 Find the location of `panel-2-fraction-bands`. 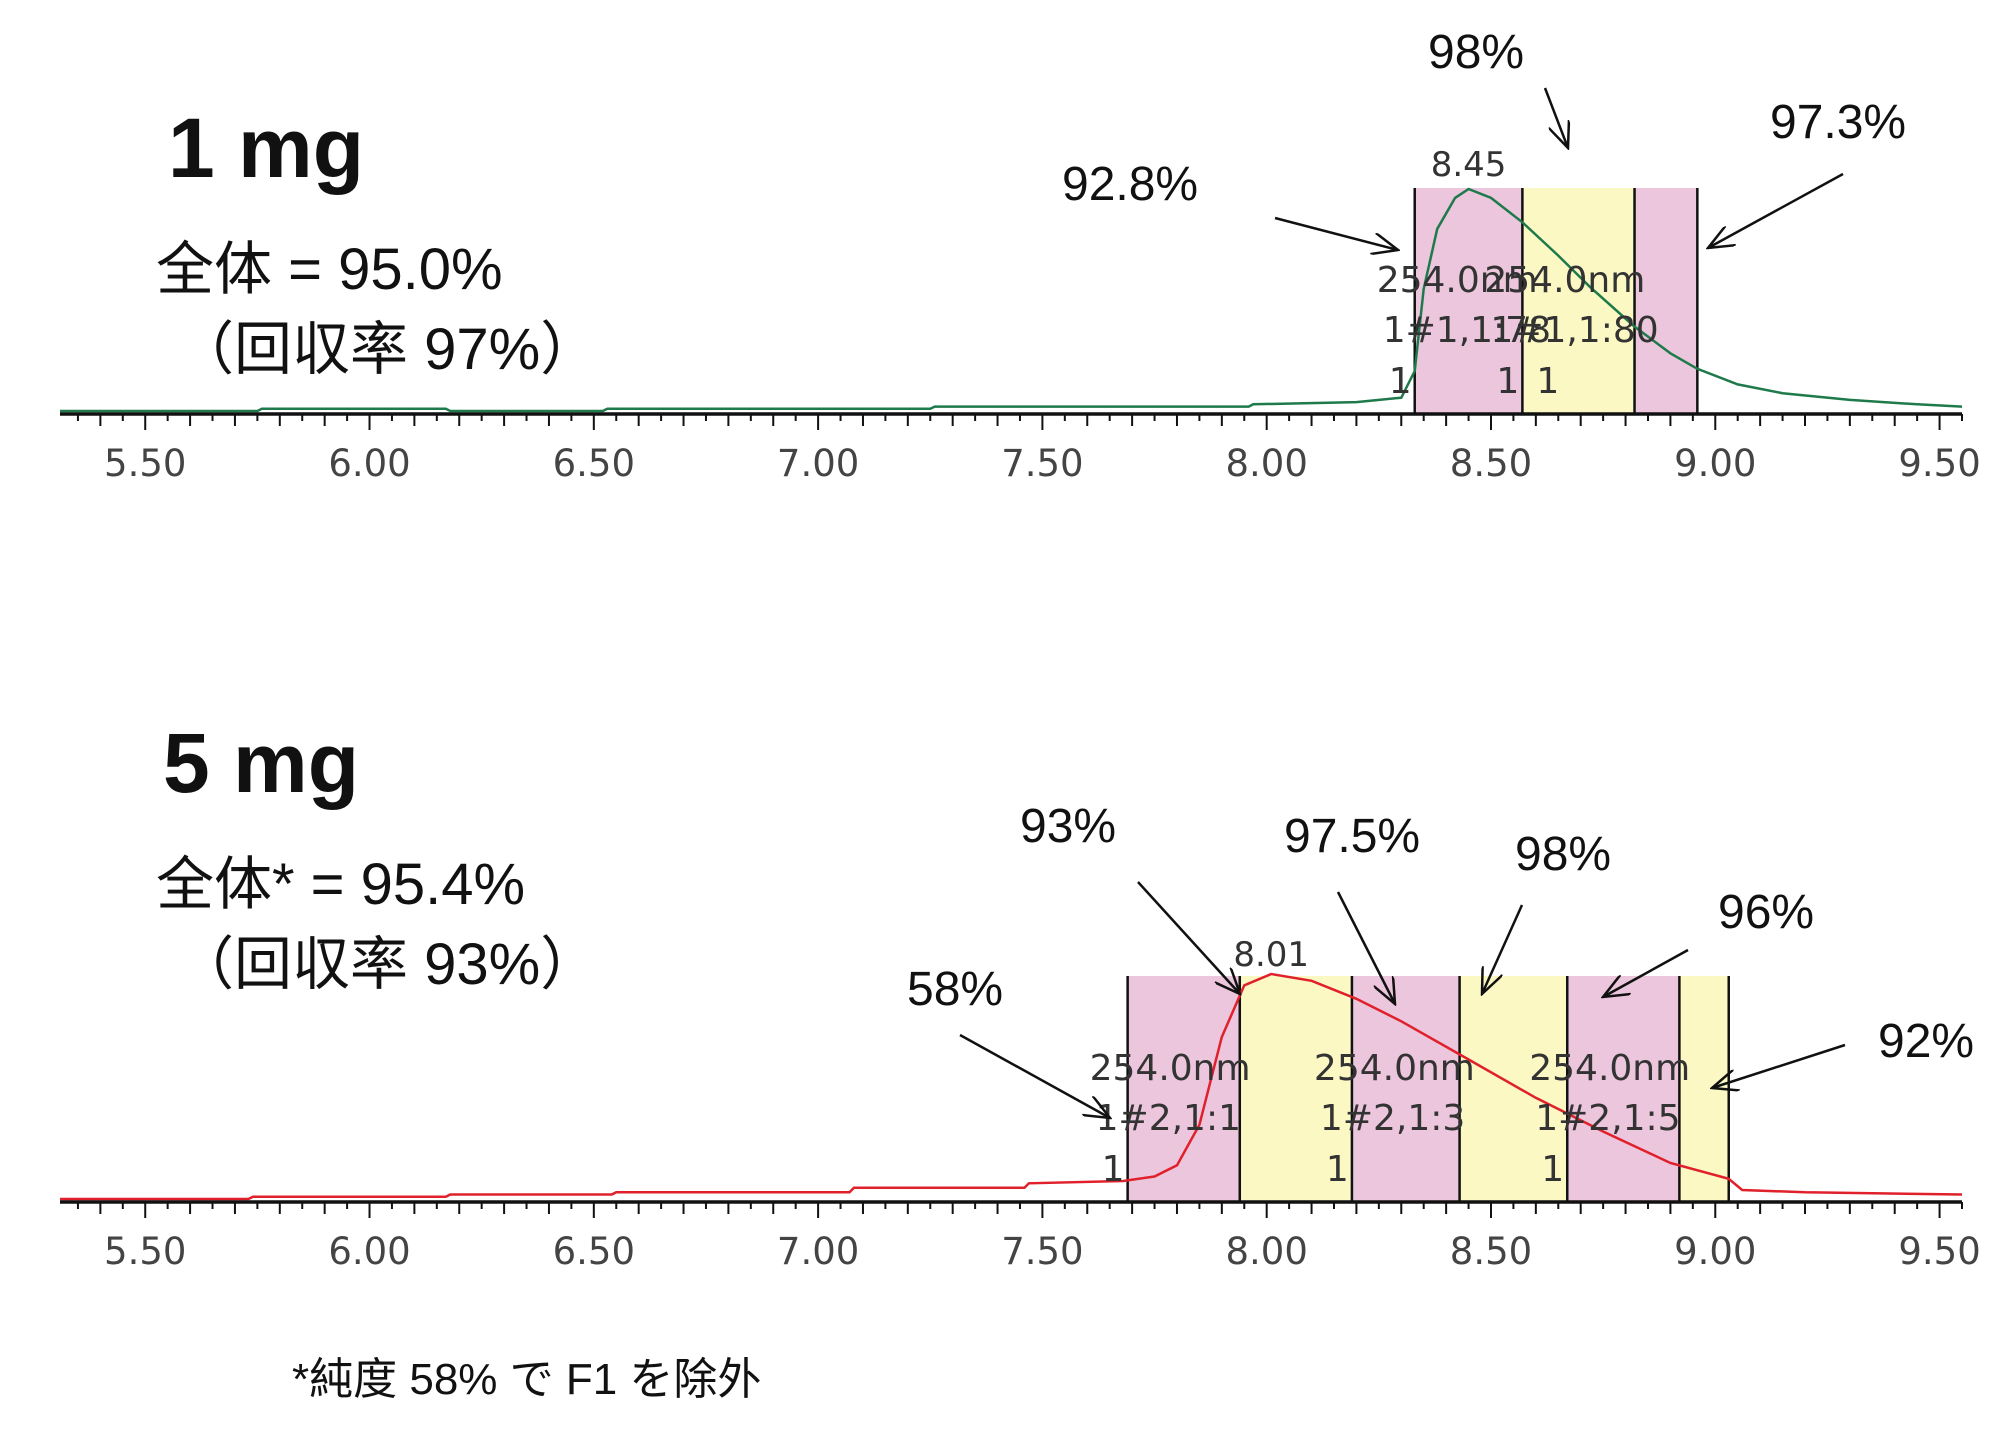

panel-2-fraction-bands is located at coordinates (1428, 1089).